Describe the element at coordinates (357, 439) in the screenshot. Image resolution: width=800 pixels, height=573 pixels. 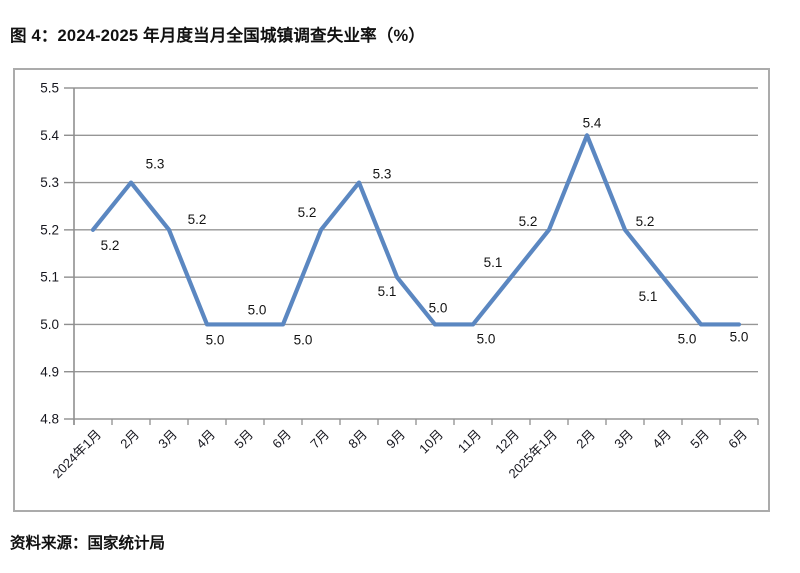
I see `x-axis-label: 8月` at that location.